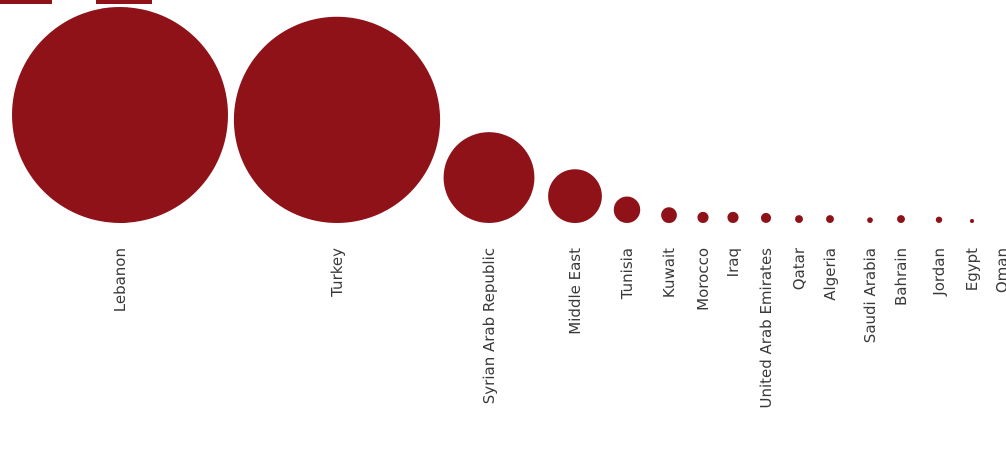  I want to click on bubble-syrian-arab-republic, so click(489, 177).